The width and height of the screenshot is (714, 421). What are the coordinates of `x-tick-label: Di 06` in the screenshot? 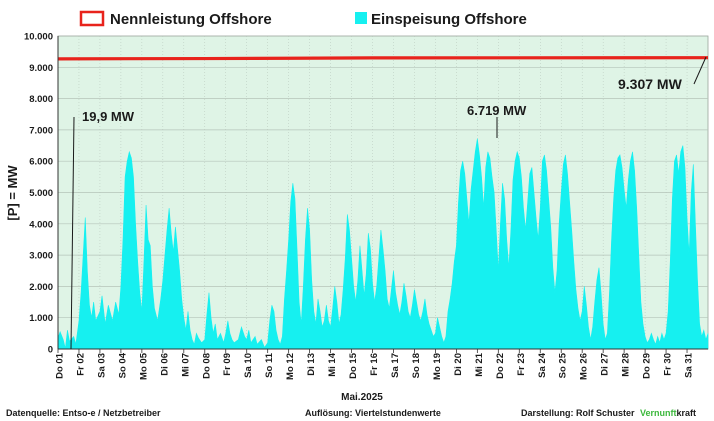 It's located at (164, 364).